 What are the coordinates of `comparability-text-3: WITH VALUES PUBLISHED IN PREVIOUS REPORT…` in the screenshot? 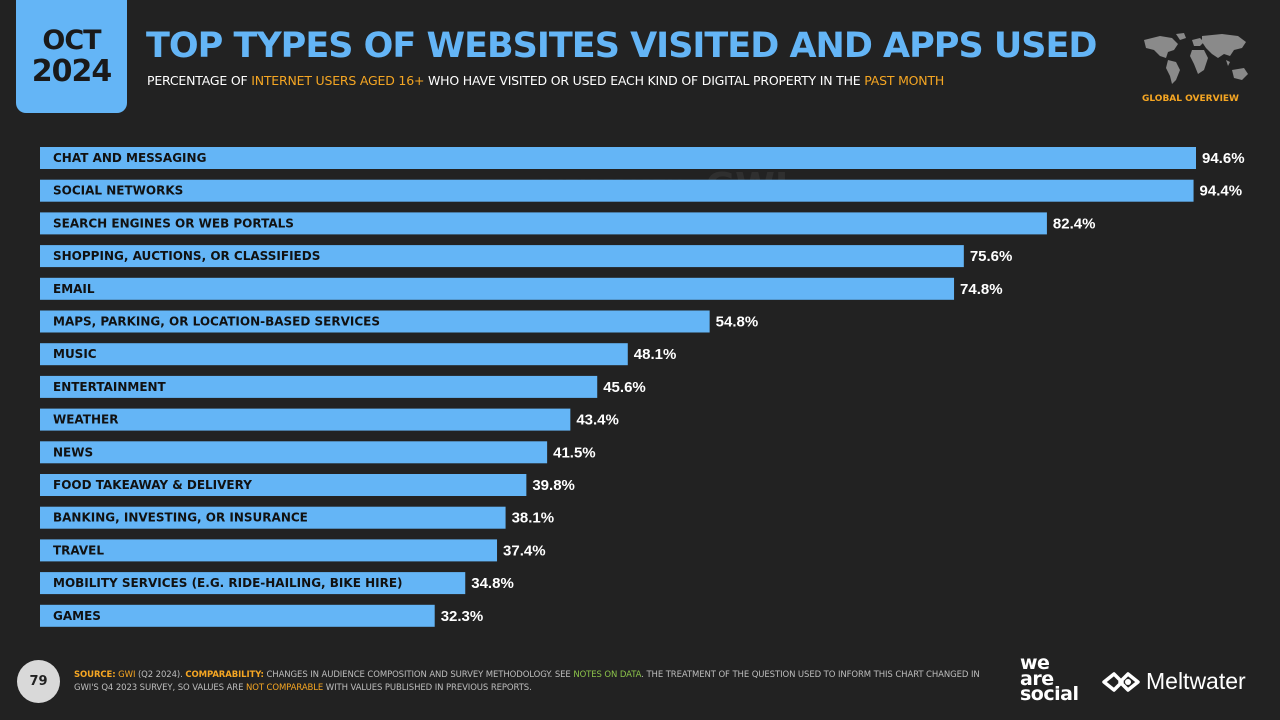 It's located at (427, 687).